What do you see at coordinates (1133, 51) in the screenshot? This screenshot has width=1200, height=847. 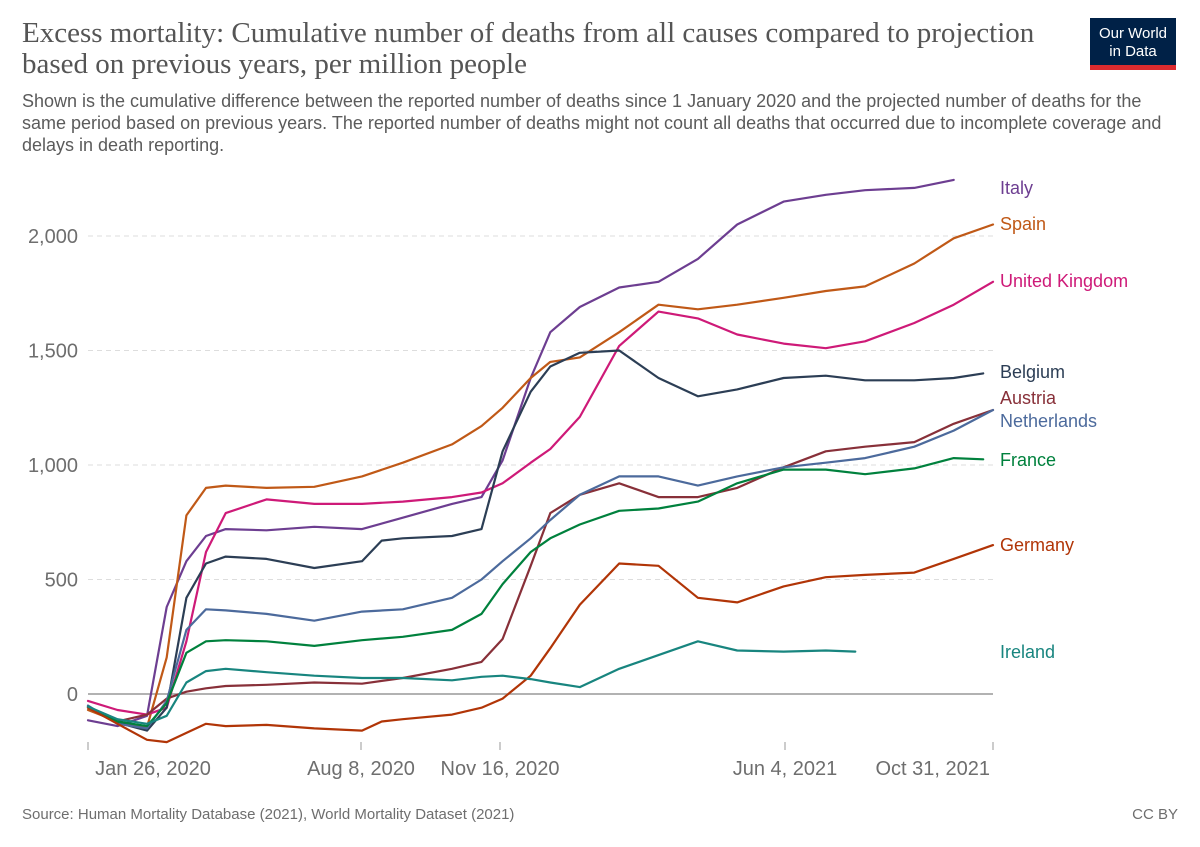 I see `logo-line-2: in Data` at bounding box center [1133, 51].